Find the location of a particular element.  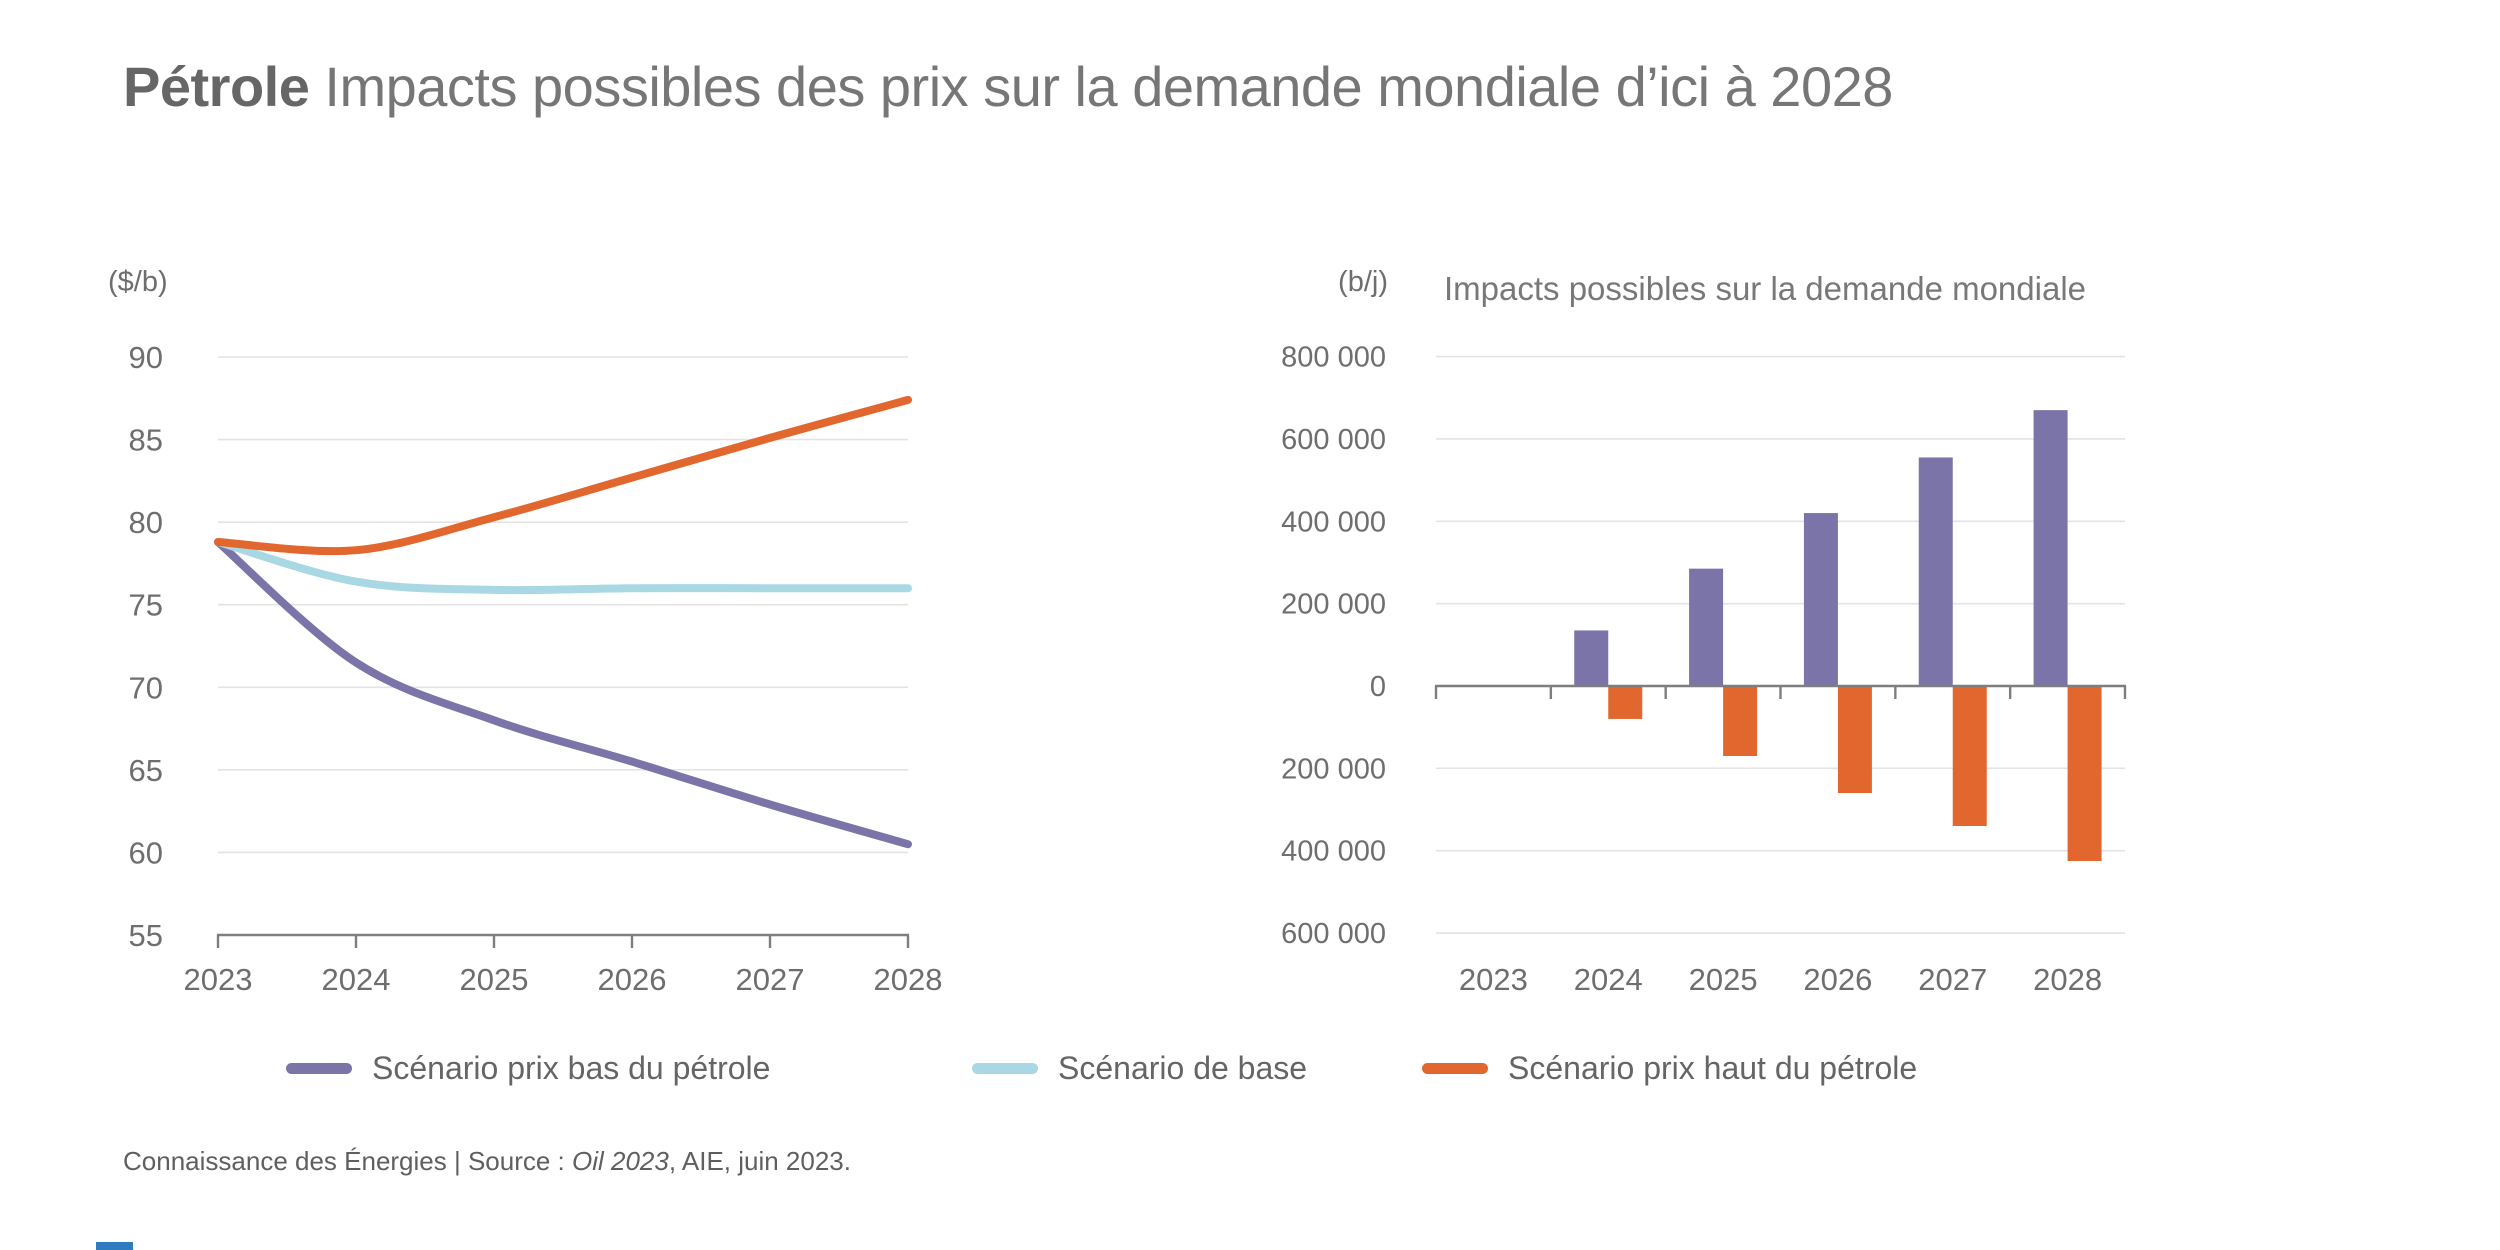

legend-label-base-scenario: Scénario de base is located at coordinates (1183, 1067).